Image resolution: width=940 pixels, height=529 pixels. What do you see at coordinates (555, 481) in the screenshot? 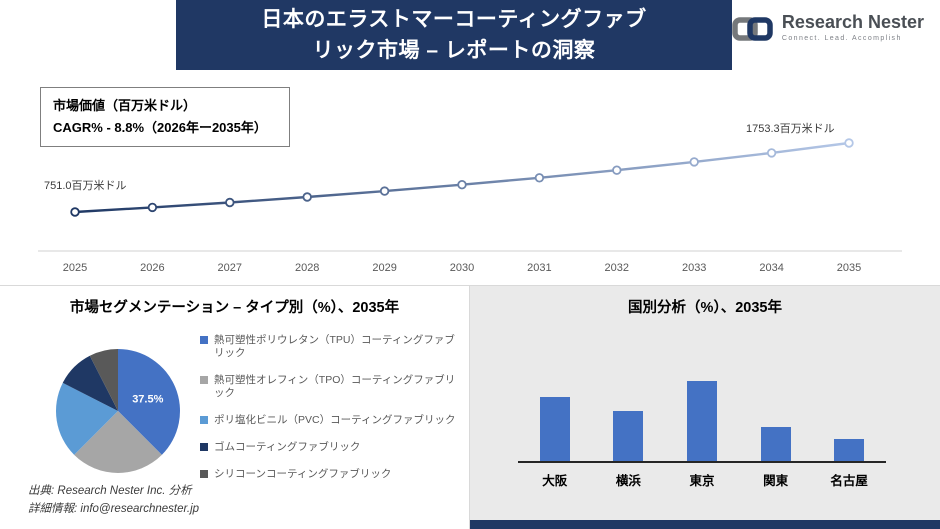
I see `bar-category-label: 大阪` at bounding box center [555, 481].